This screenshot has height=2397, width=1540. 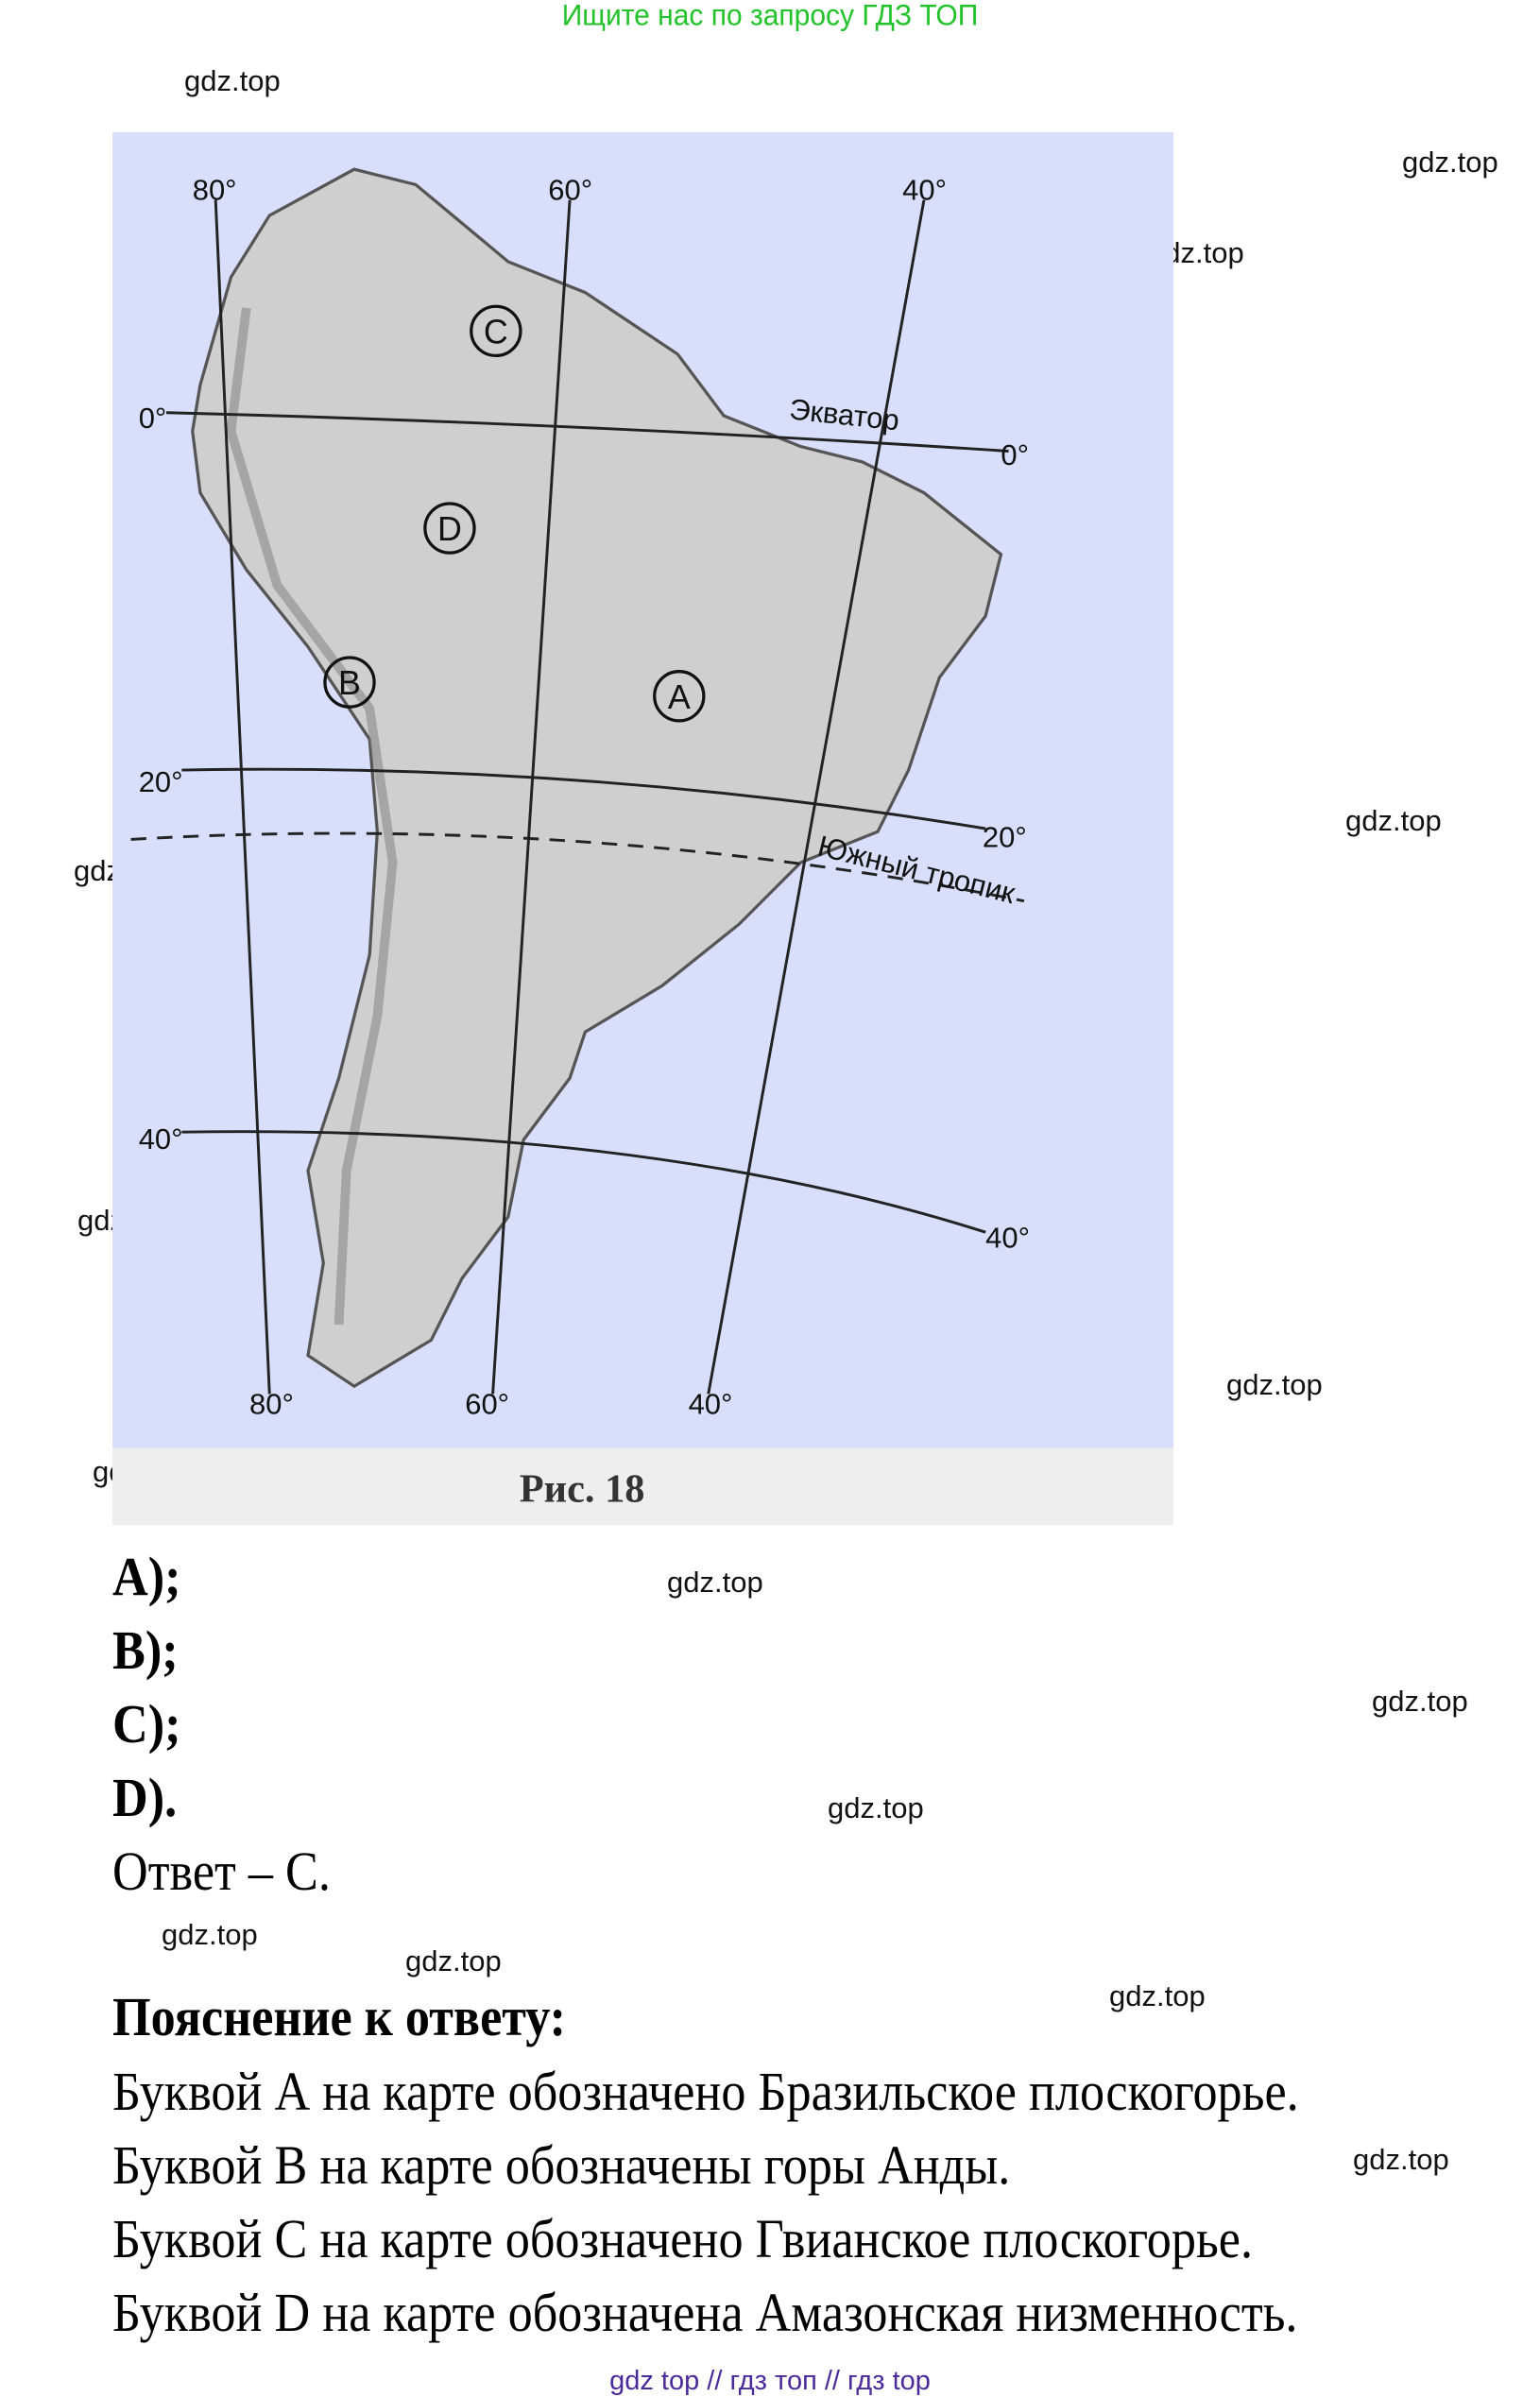 What do you see at coordinates (339, 2016) in the screenshot?
I see `explanation-title: Пояснение к ответу:` at bounding box center [339, 2016].